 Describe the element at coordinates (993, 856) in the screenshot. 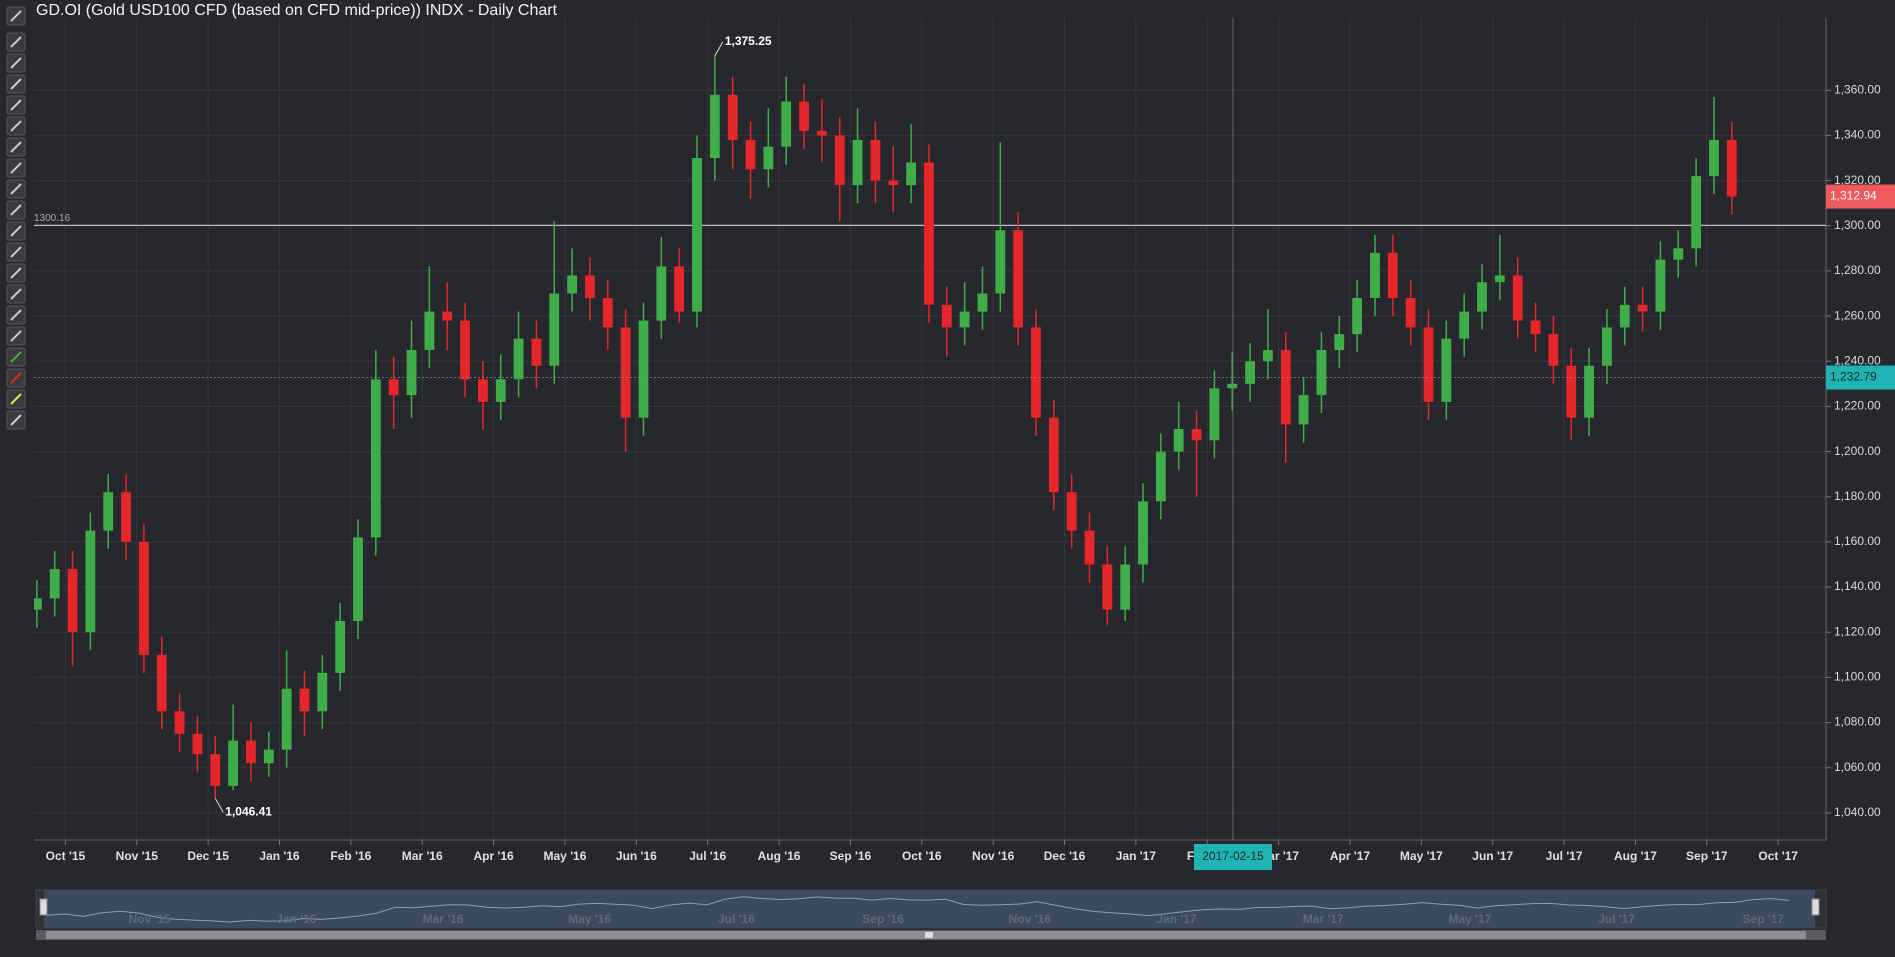

I see `x-tick-label: Nov '16` at that location.